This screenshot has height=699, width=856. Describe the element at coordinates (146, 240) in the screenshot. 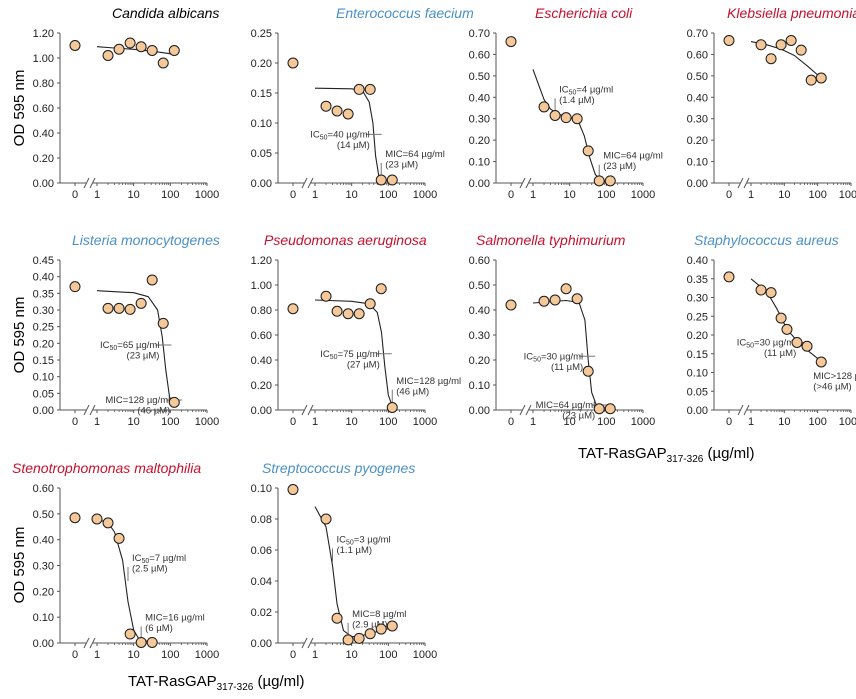

I see `panel-title: Listeria monocytogenes` at that location.